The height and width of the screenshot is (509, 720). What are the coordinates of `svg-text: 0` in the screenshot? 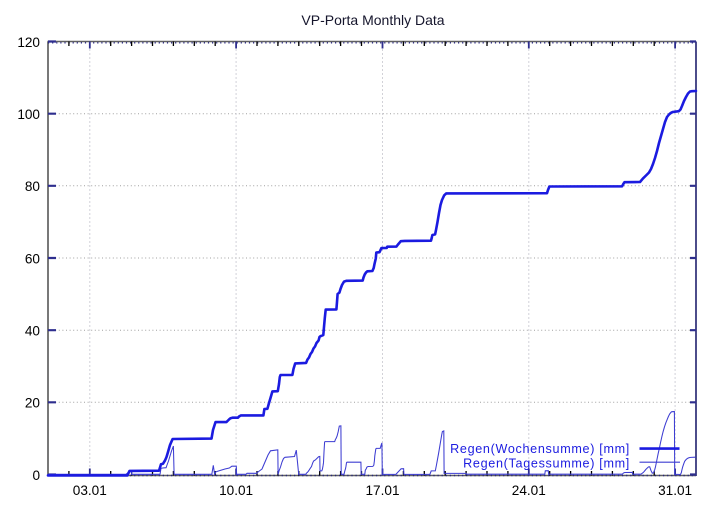 It's located at (36, 475).